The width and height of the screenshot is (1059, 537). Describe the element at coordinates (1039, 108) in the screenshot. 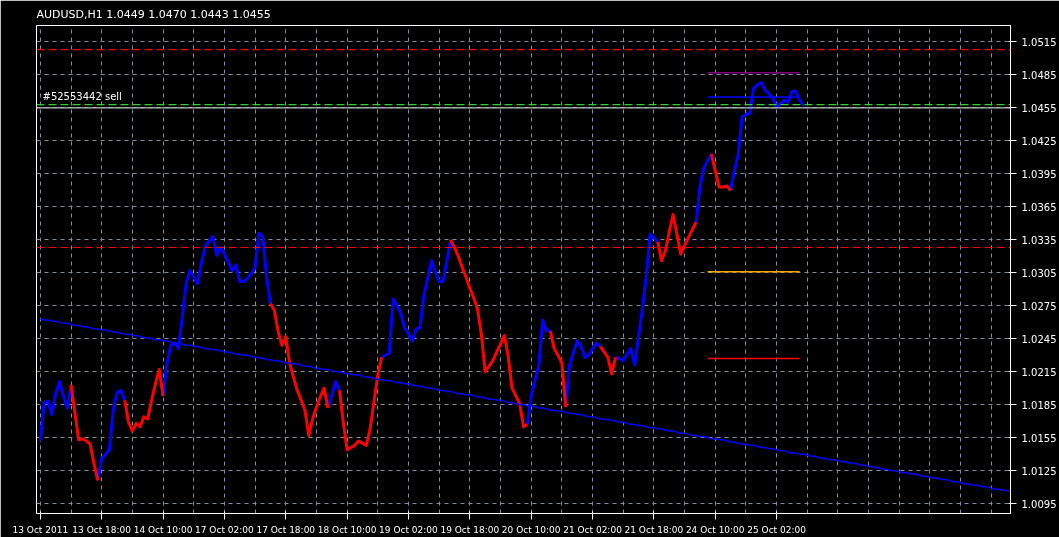

I see `y-tick-label: 1.0455` at that location.